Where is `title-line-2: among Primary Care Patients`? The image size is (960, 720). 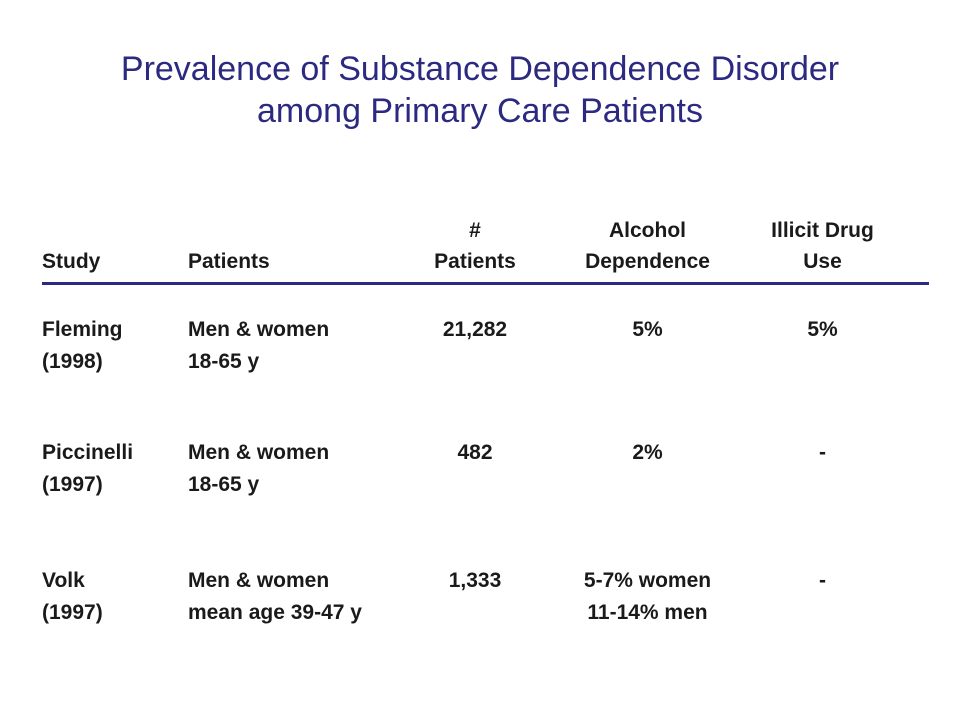 title-line-2: among Primary Care Patients is located at coordinates (480, 111).